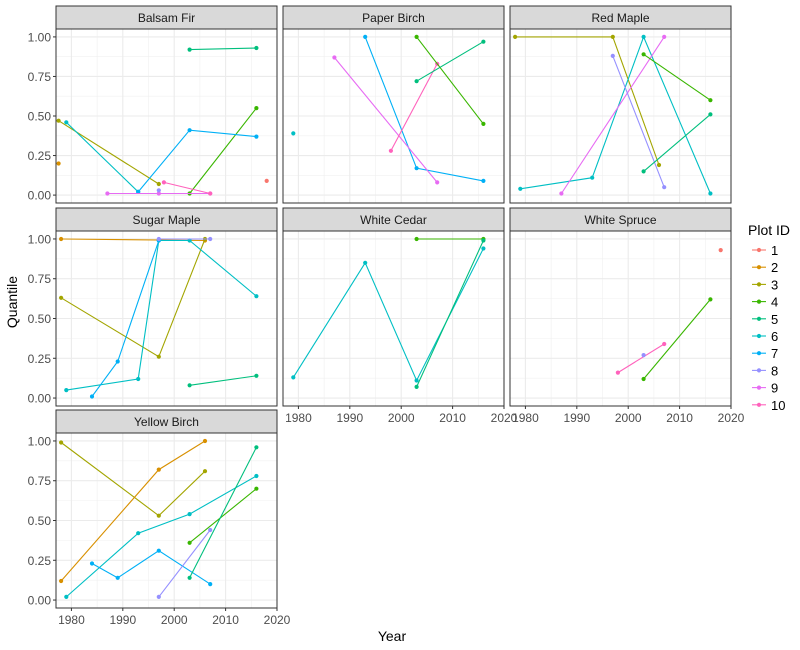 The width and height of the screenshot is (800, 650). Describe the element at coordinates (765, 353) in the screenshot. I see `legend-item-7: 7` at that location.